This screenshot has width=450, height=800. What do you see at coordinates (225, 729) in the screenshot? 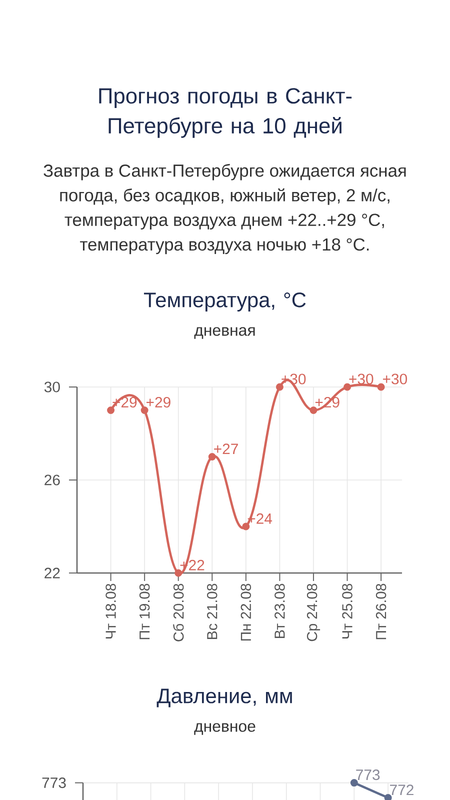
I see `chart-subtitle: дневное` at bounding box center [225, 729].